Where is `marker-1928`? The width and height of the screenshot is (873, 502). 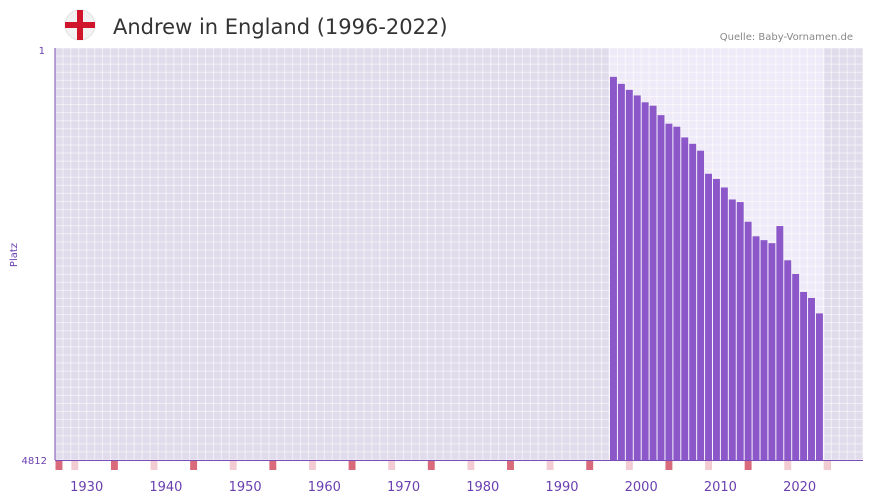
marker-1928 is located at coordinates (75, 465).